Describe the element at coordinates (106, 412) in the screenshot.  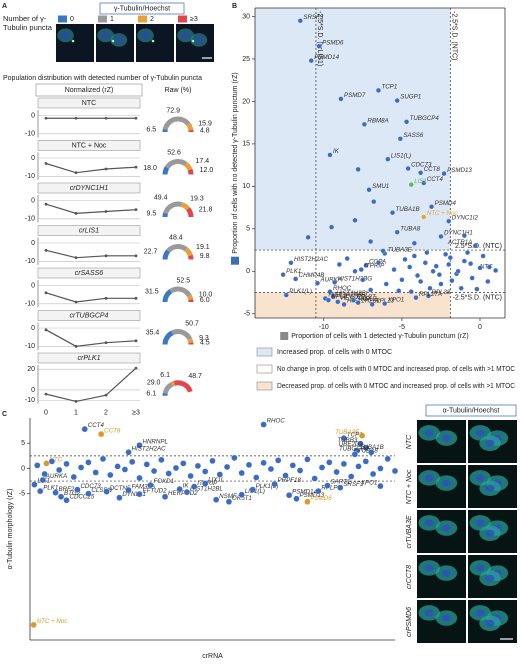
I see `x-tick-label: 2` at that location.